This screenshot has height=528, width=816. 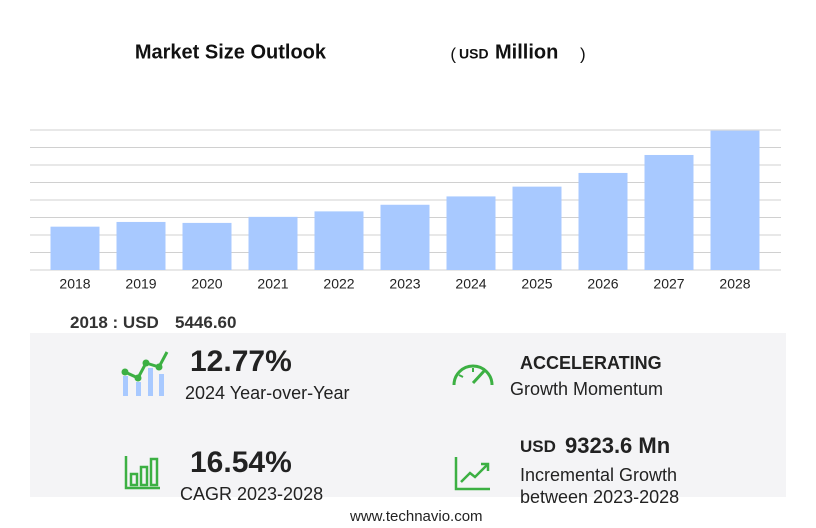 What do you see at coordinates (272, 284) in the screenshot?
I see `x-tick-label: 2021` at bounding box center [272, 284].